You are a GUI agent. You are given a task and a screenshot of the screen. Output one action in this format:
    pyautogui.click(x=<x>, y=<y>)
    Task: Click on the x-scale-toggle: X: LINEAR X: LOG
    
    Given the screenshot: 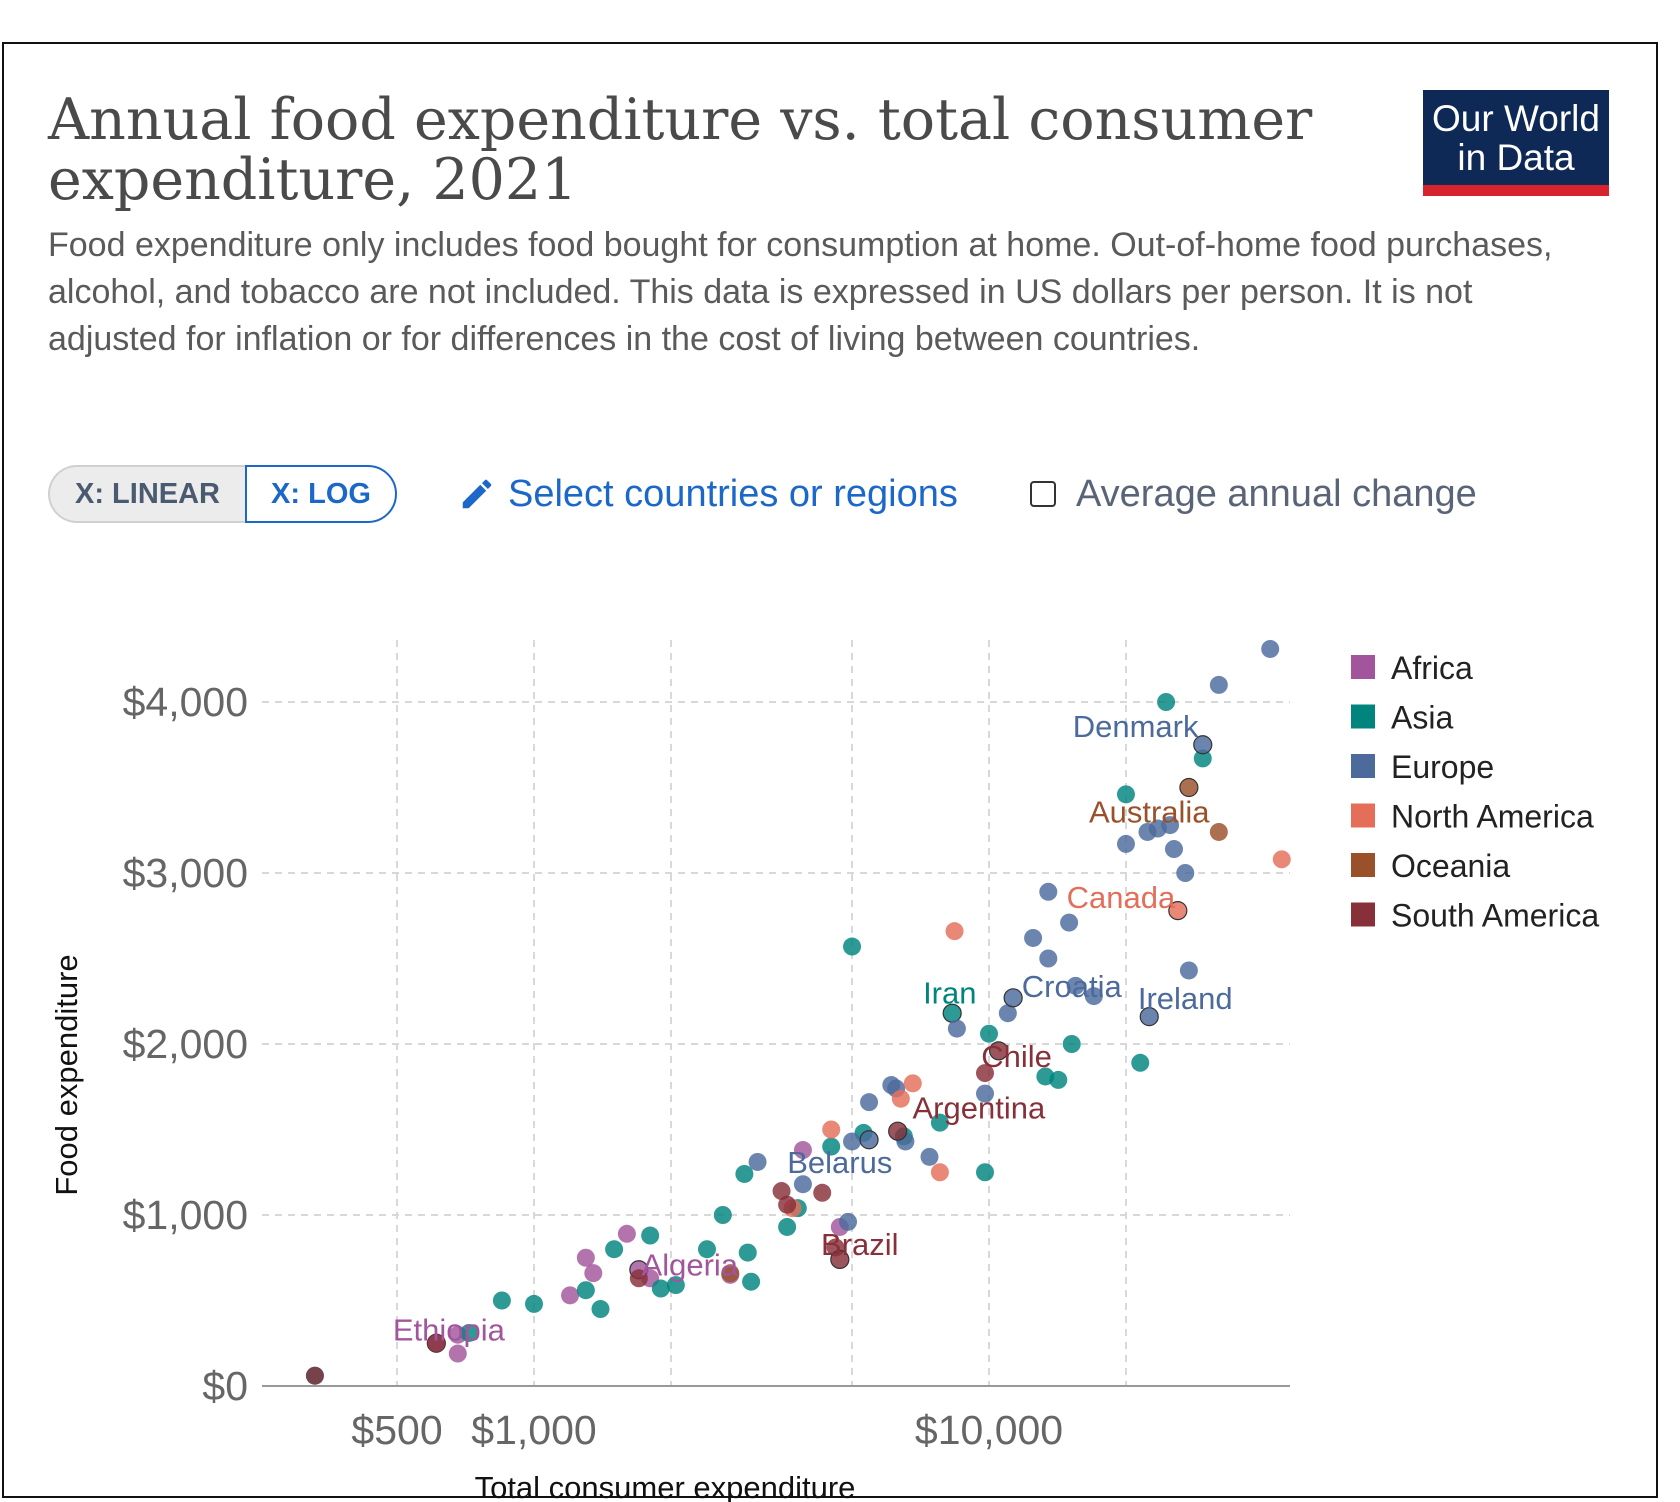 What is the action you would take?
    pyautogui.click(x=222, y=494)
    